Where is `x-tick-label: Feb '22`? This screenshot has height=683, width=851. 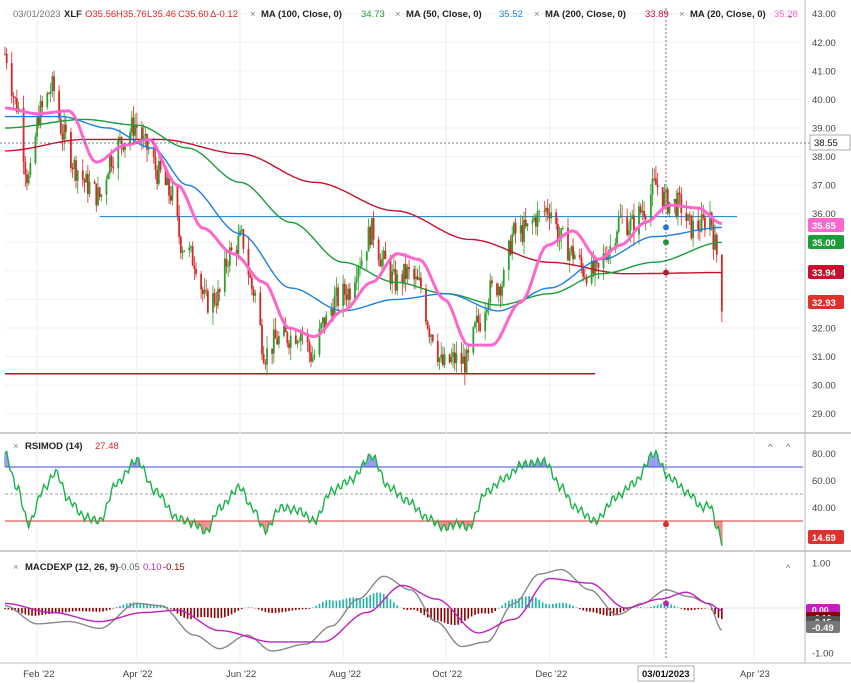 x-tick-label: Feb '22 is located at coordinates (38, 674).